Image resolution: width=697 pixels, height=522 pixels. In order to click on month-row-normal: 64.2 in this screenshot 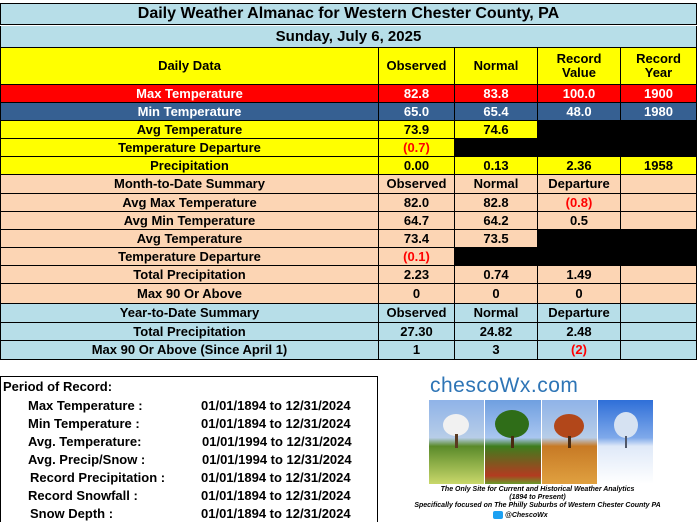, I will do `click(496, 221)`.